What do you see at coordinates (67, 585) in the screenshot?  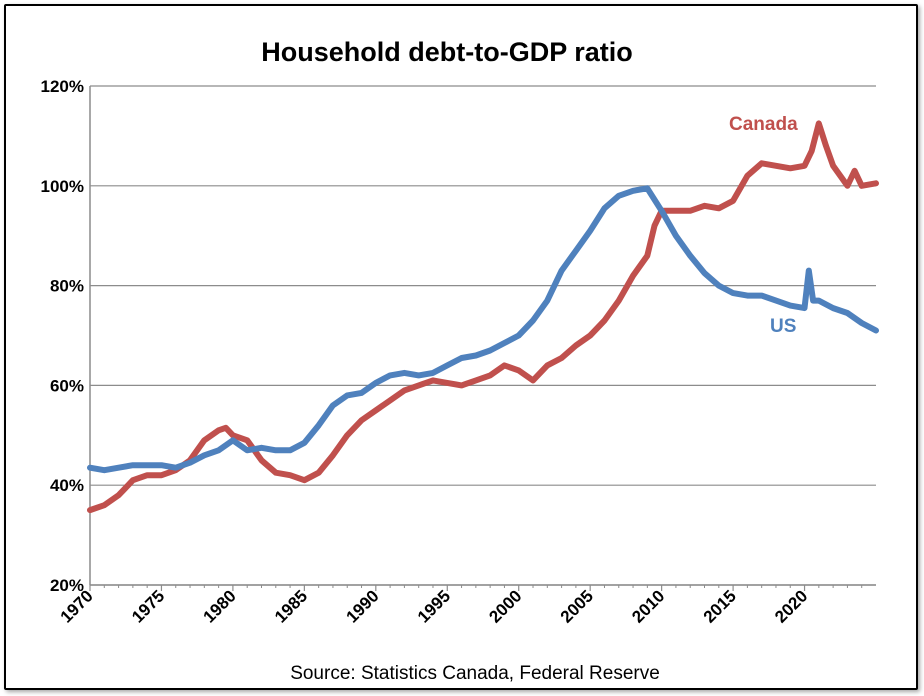 I see `y-tick-label: 20%` at bounding box center [67, 585].